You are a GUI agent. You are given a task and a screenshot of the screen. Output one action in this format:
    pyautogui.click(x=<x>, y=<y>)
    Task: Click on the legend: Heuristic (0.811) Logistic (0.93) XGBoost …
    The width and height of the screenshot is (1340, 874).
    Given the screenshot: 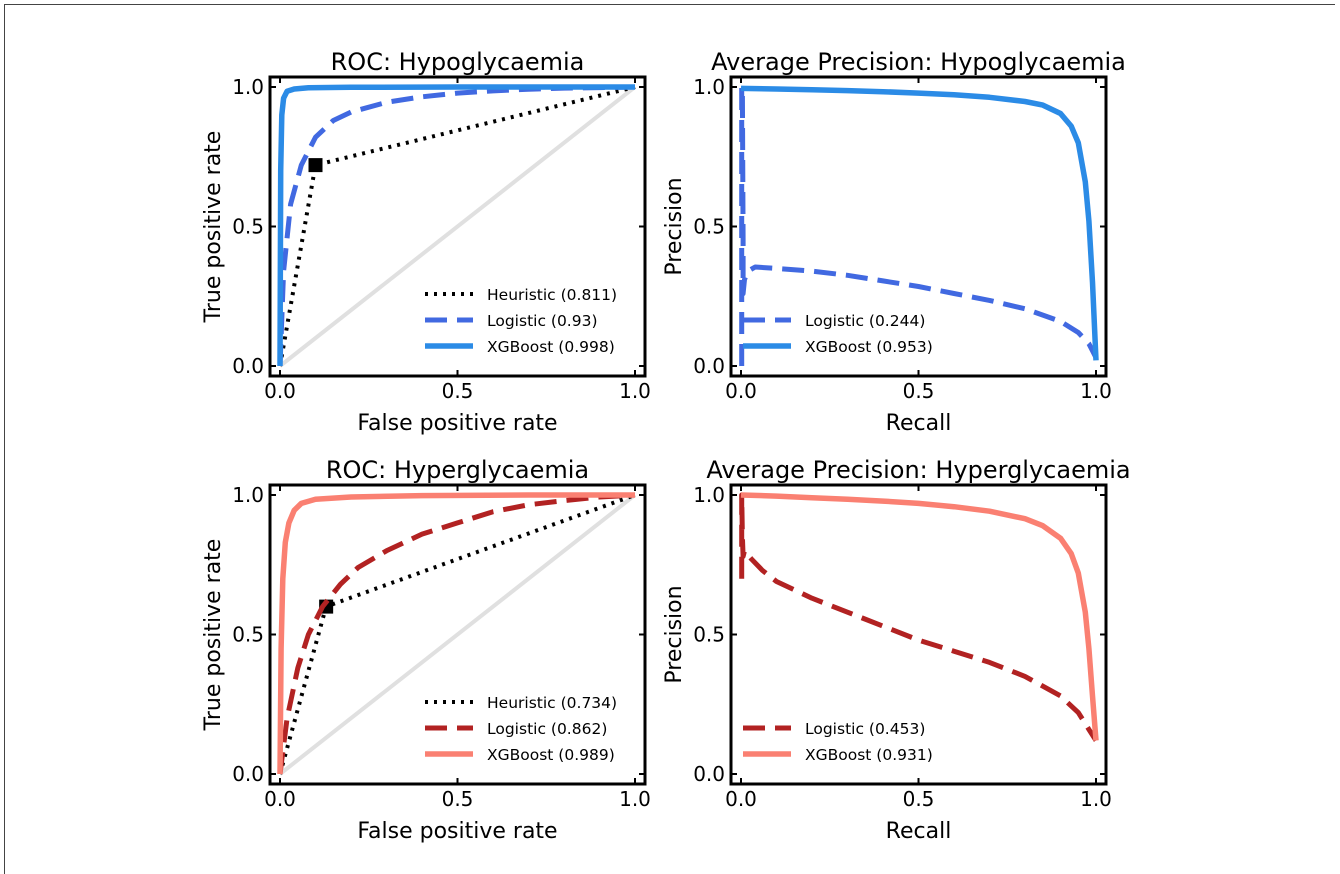 What is the action you would take?
    pyautogui.click(x=521, y=321)
    